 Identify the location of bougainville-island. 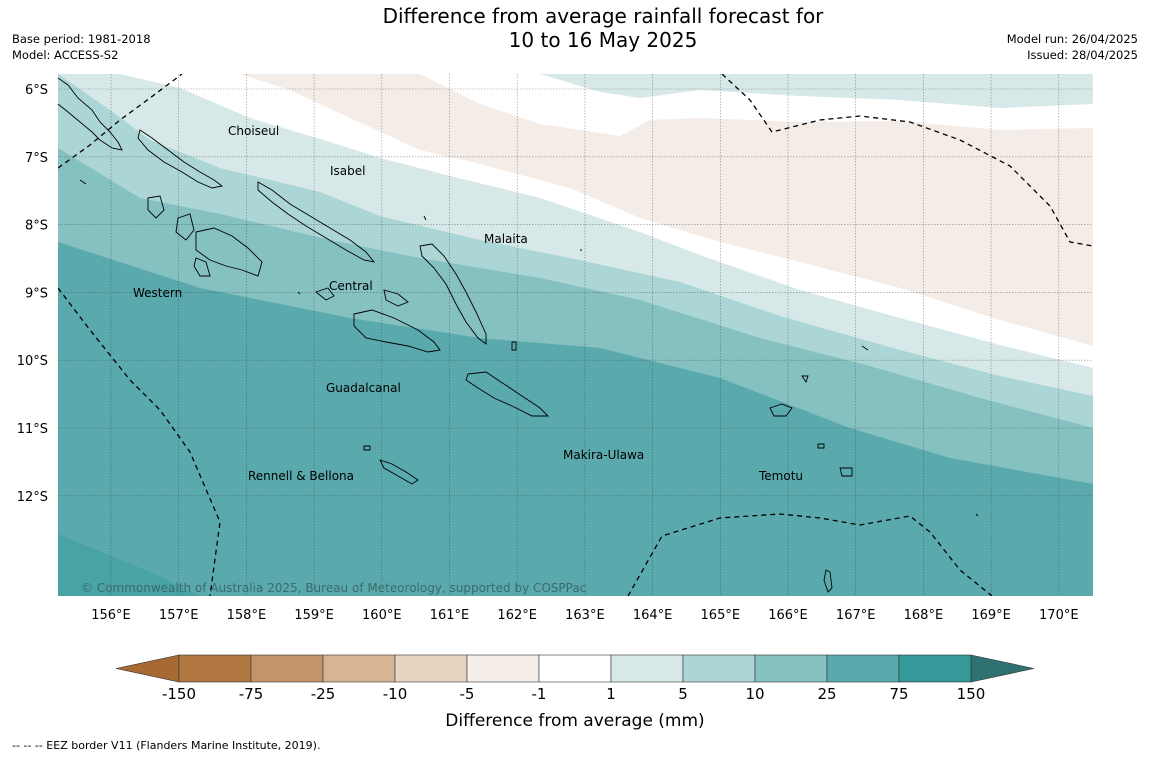
(90, 114).